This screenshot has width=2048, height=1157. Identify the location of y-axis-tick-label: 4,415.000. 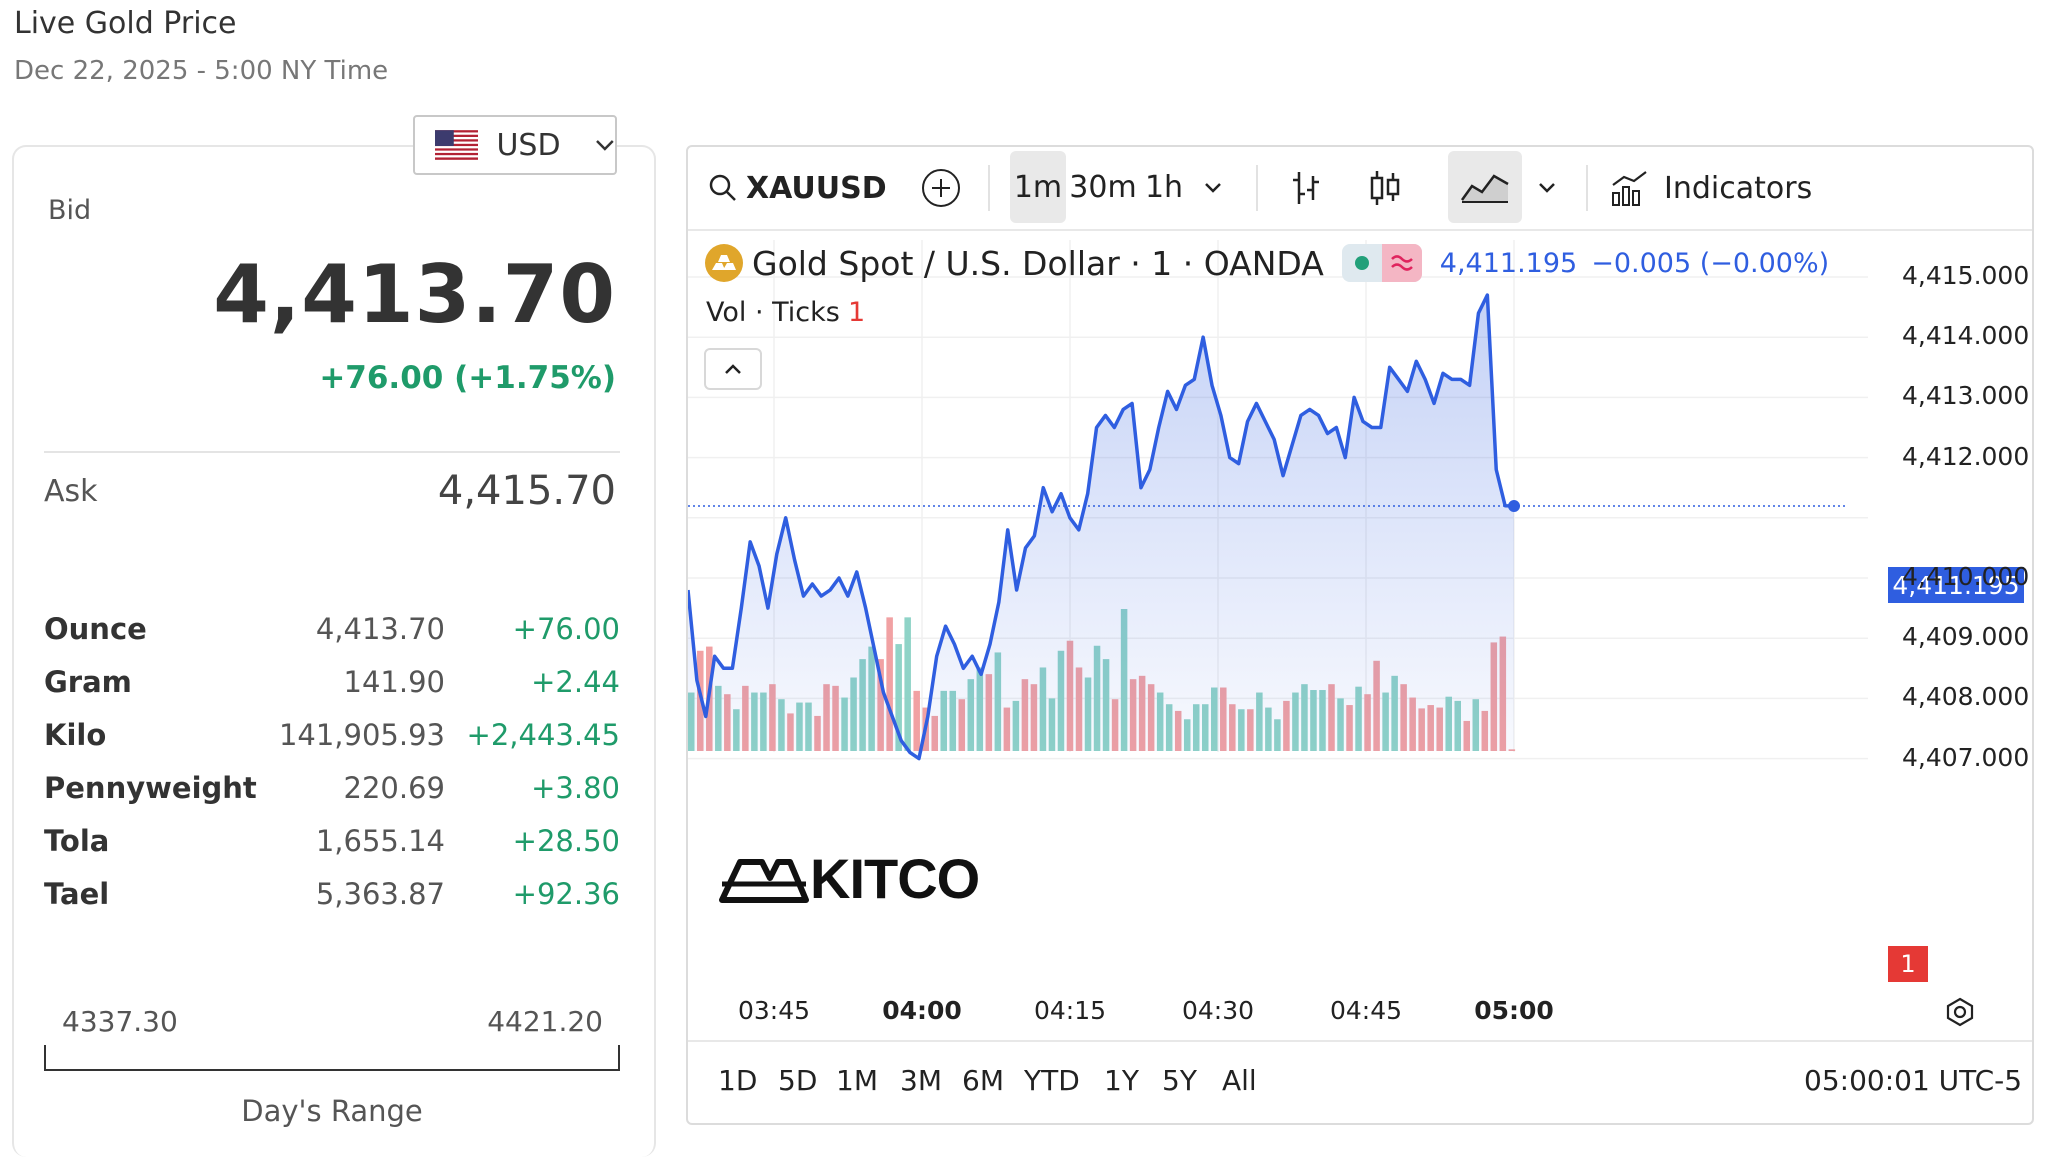
(1966, 275).